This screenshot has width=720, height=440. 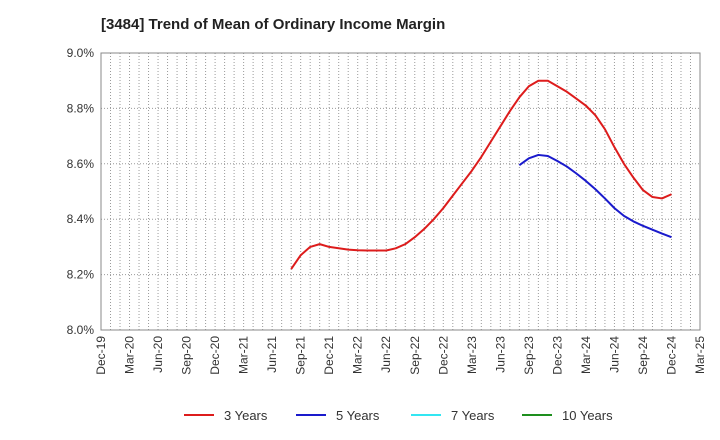 What do you see at coordinates (557, 355) in the screenshot?
I see `x-tick-label: Dec-23` at bounding box center [557, 355].